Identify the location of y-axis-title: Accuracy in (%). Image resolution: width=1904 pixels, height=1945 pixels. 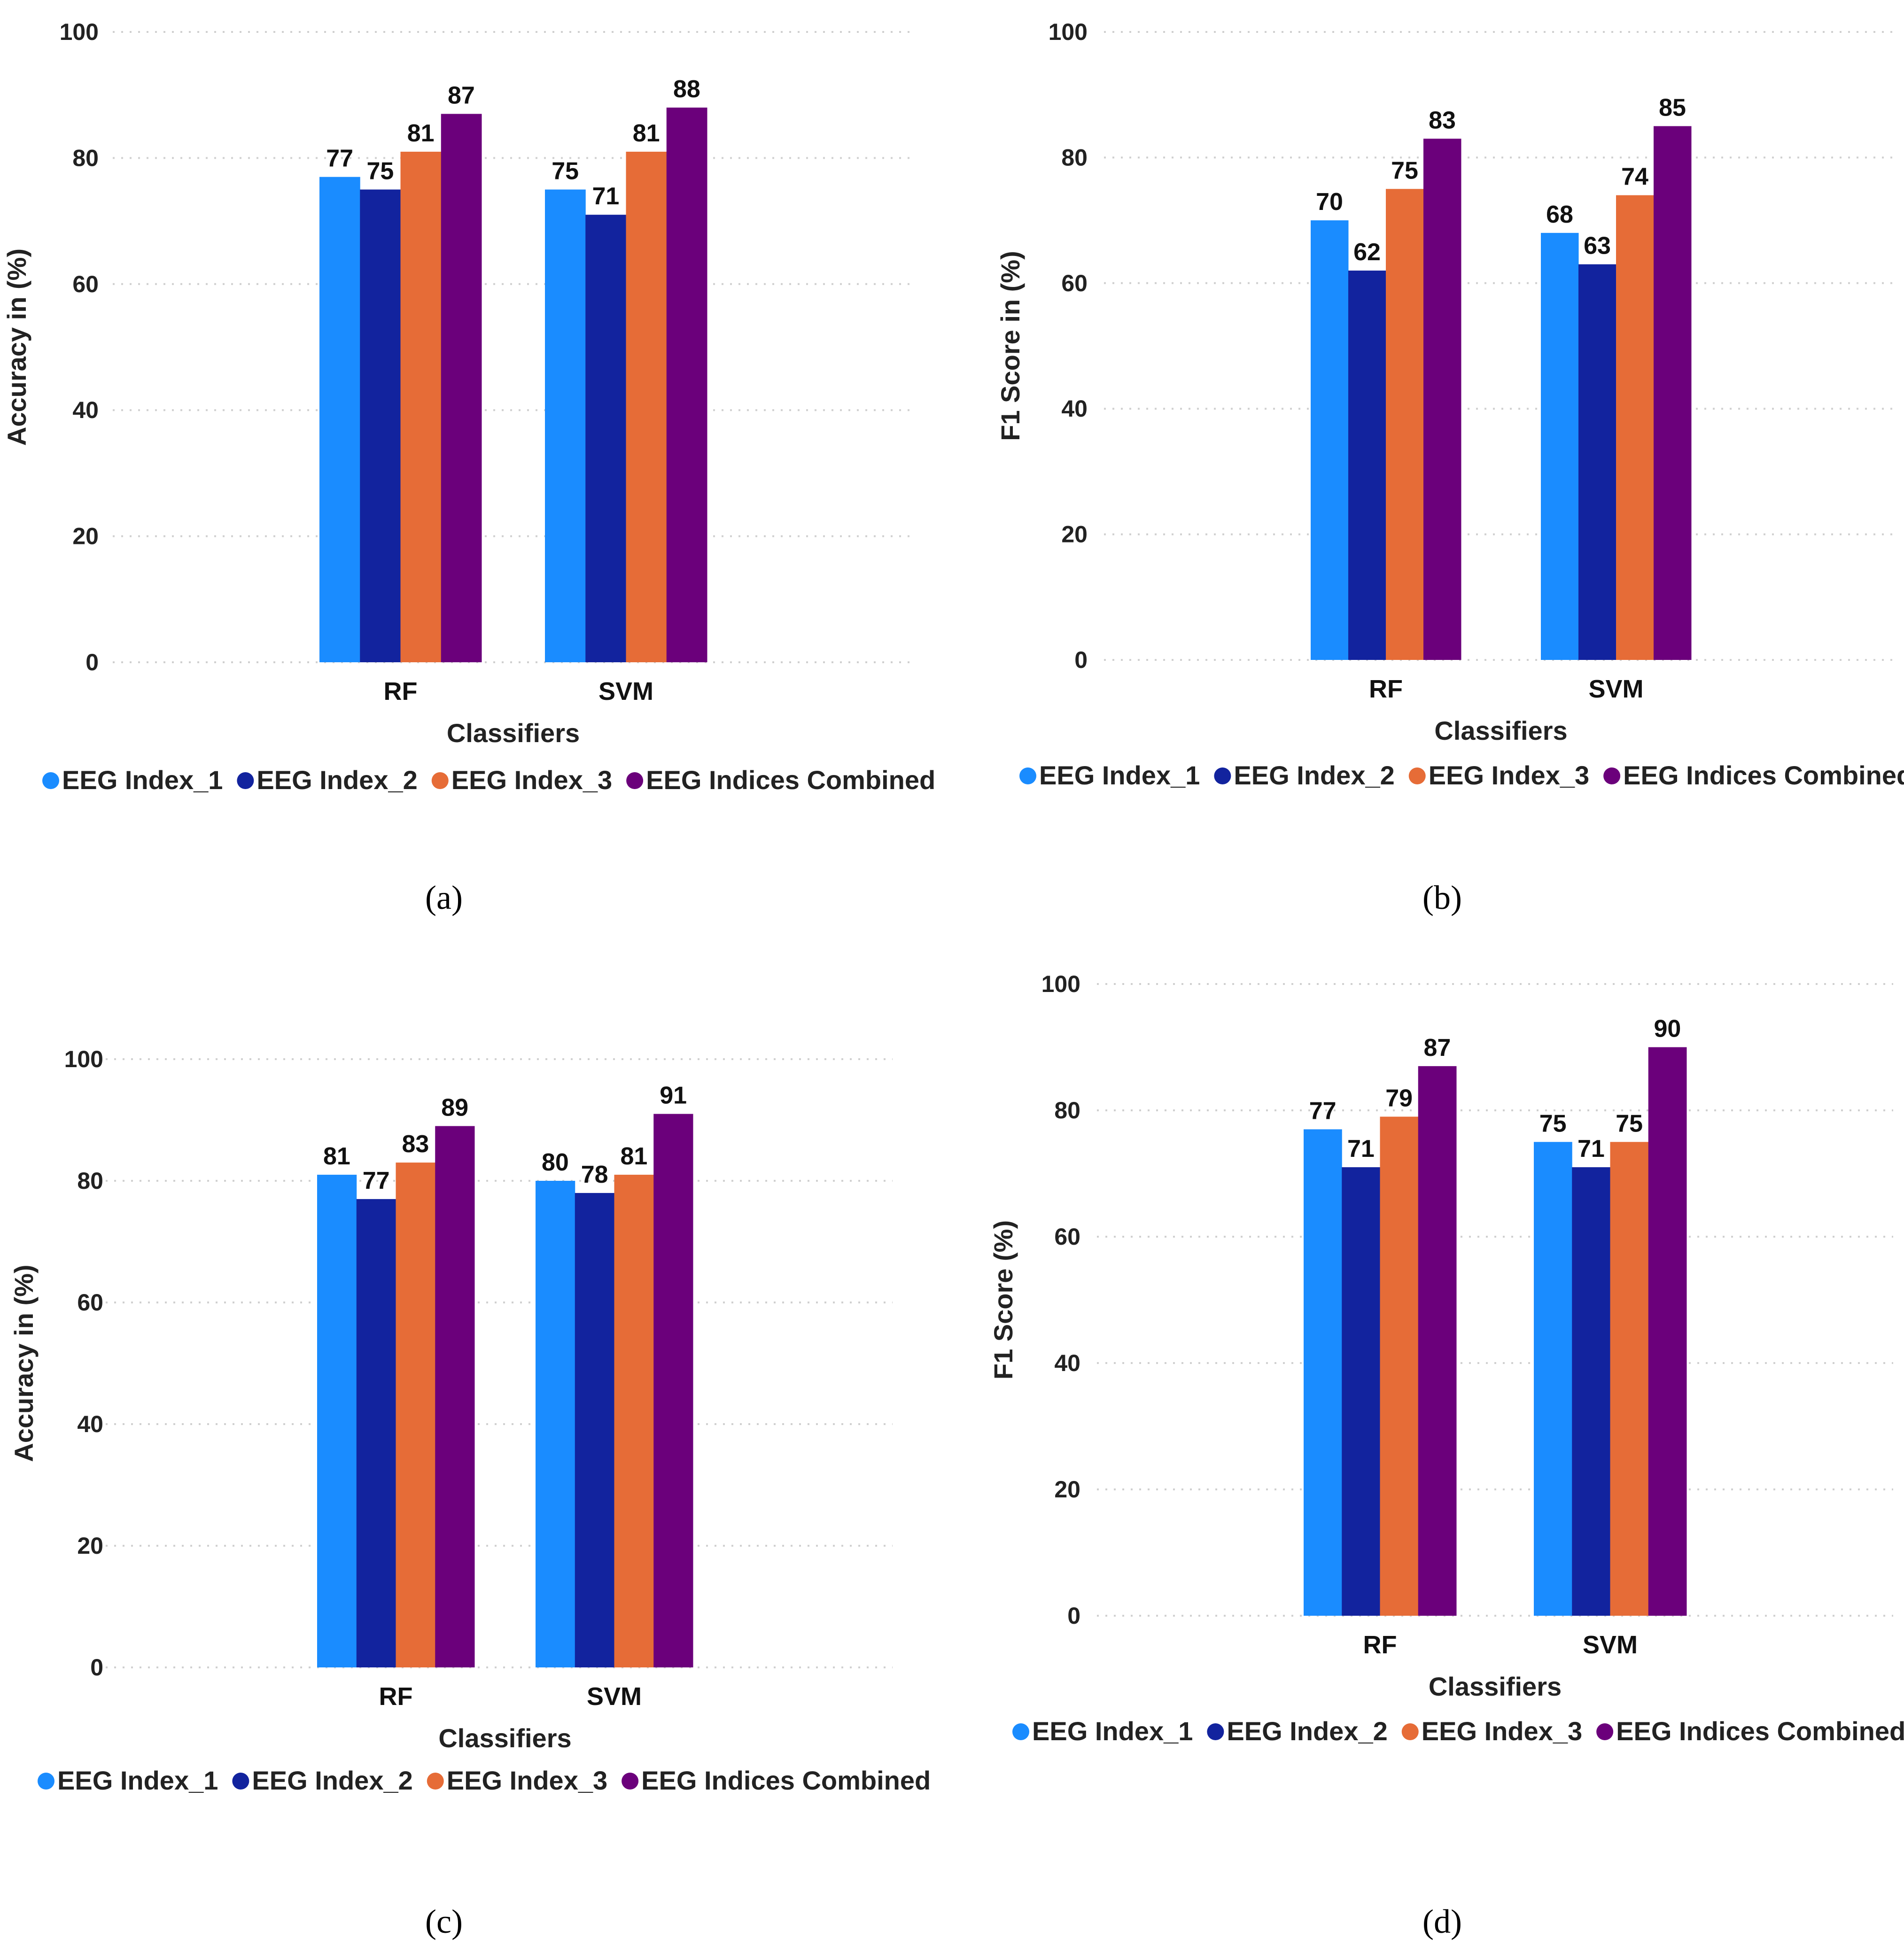
(16, 347).